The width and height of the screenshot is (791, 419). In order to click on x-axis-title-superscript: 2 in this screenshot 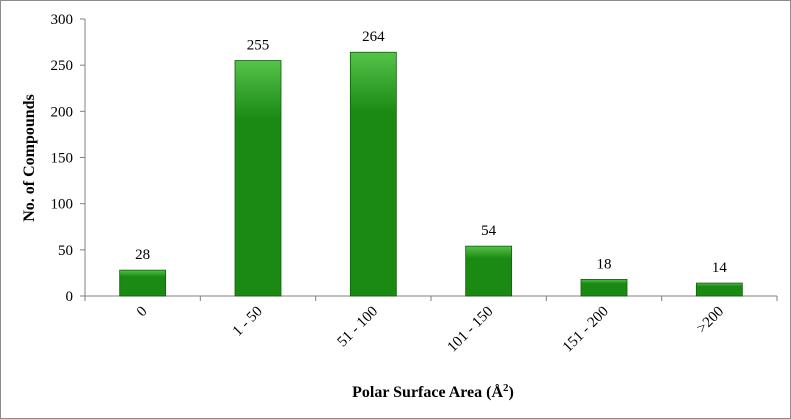, I will do `click(506, 388)`.